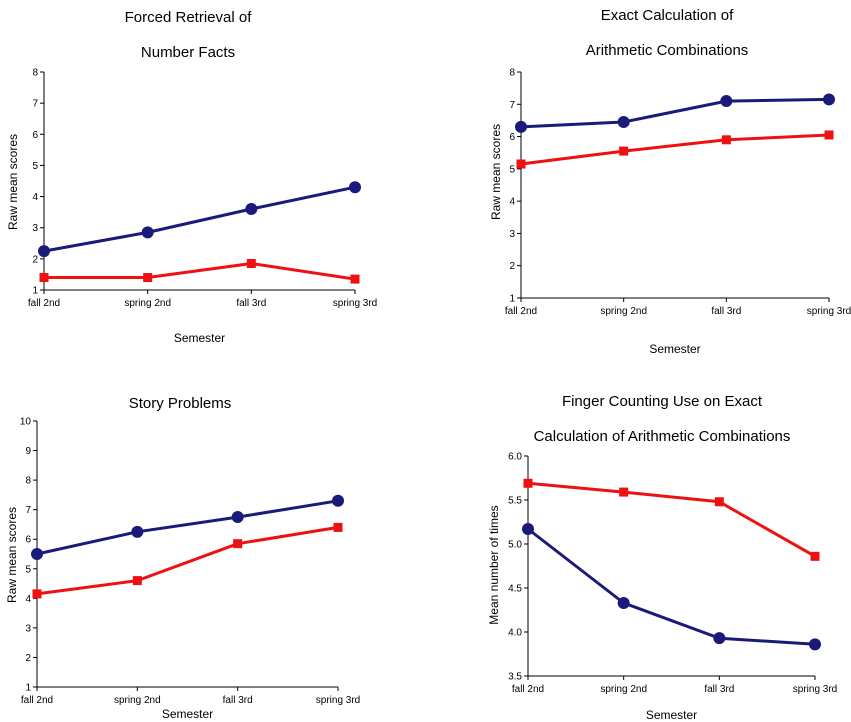 This screenshot has width=851, height=722. Describe the element at coordinates (188, 52) in the screenshot. I see `chart-title-line-2: Number Facts` at that location.